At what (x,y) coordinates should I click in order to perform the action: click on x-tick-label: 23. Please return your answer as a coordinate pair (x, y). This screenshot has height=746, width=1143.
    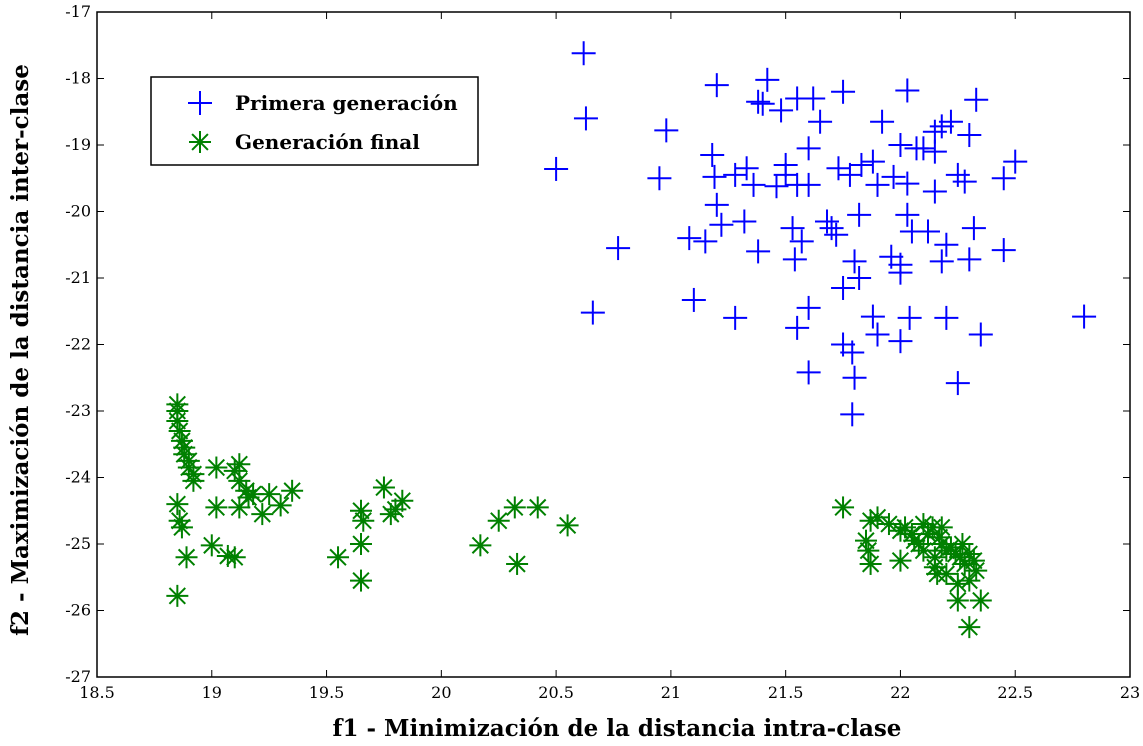
    Looking at the image, I should click on (1130, 692).